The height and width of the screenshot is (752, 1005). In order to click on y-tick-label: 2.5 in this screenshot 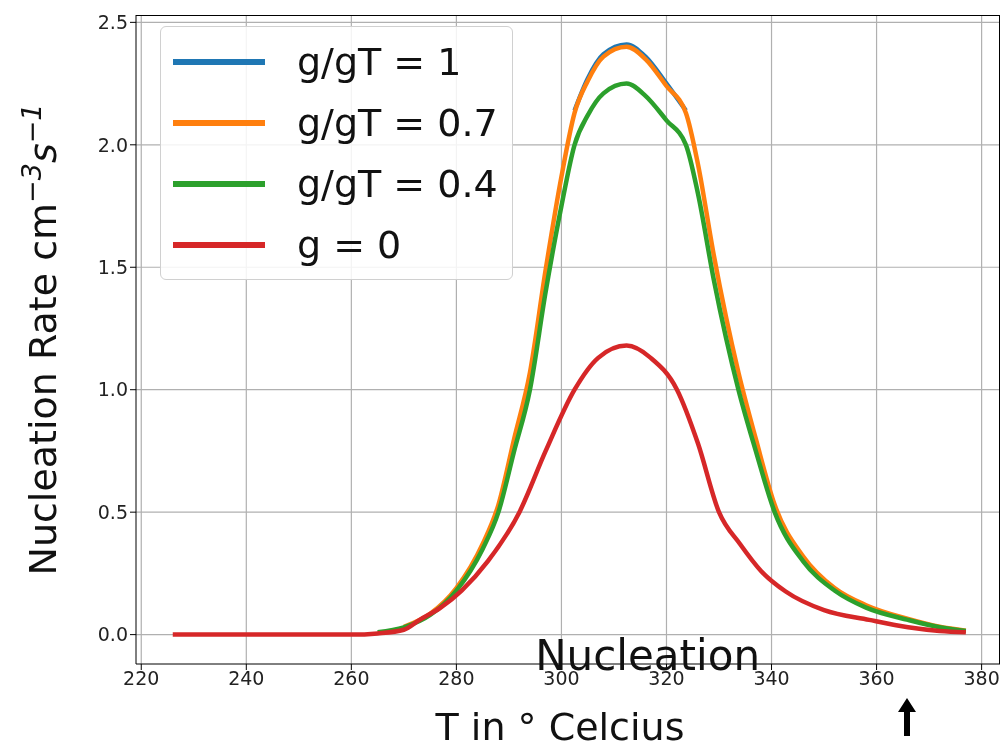, I will do `click(112, 22)`.